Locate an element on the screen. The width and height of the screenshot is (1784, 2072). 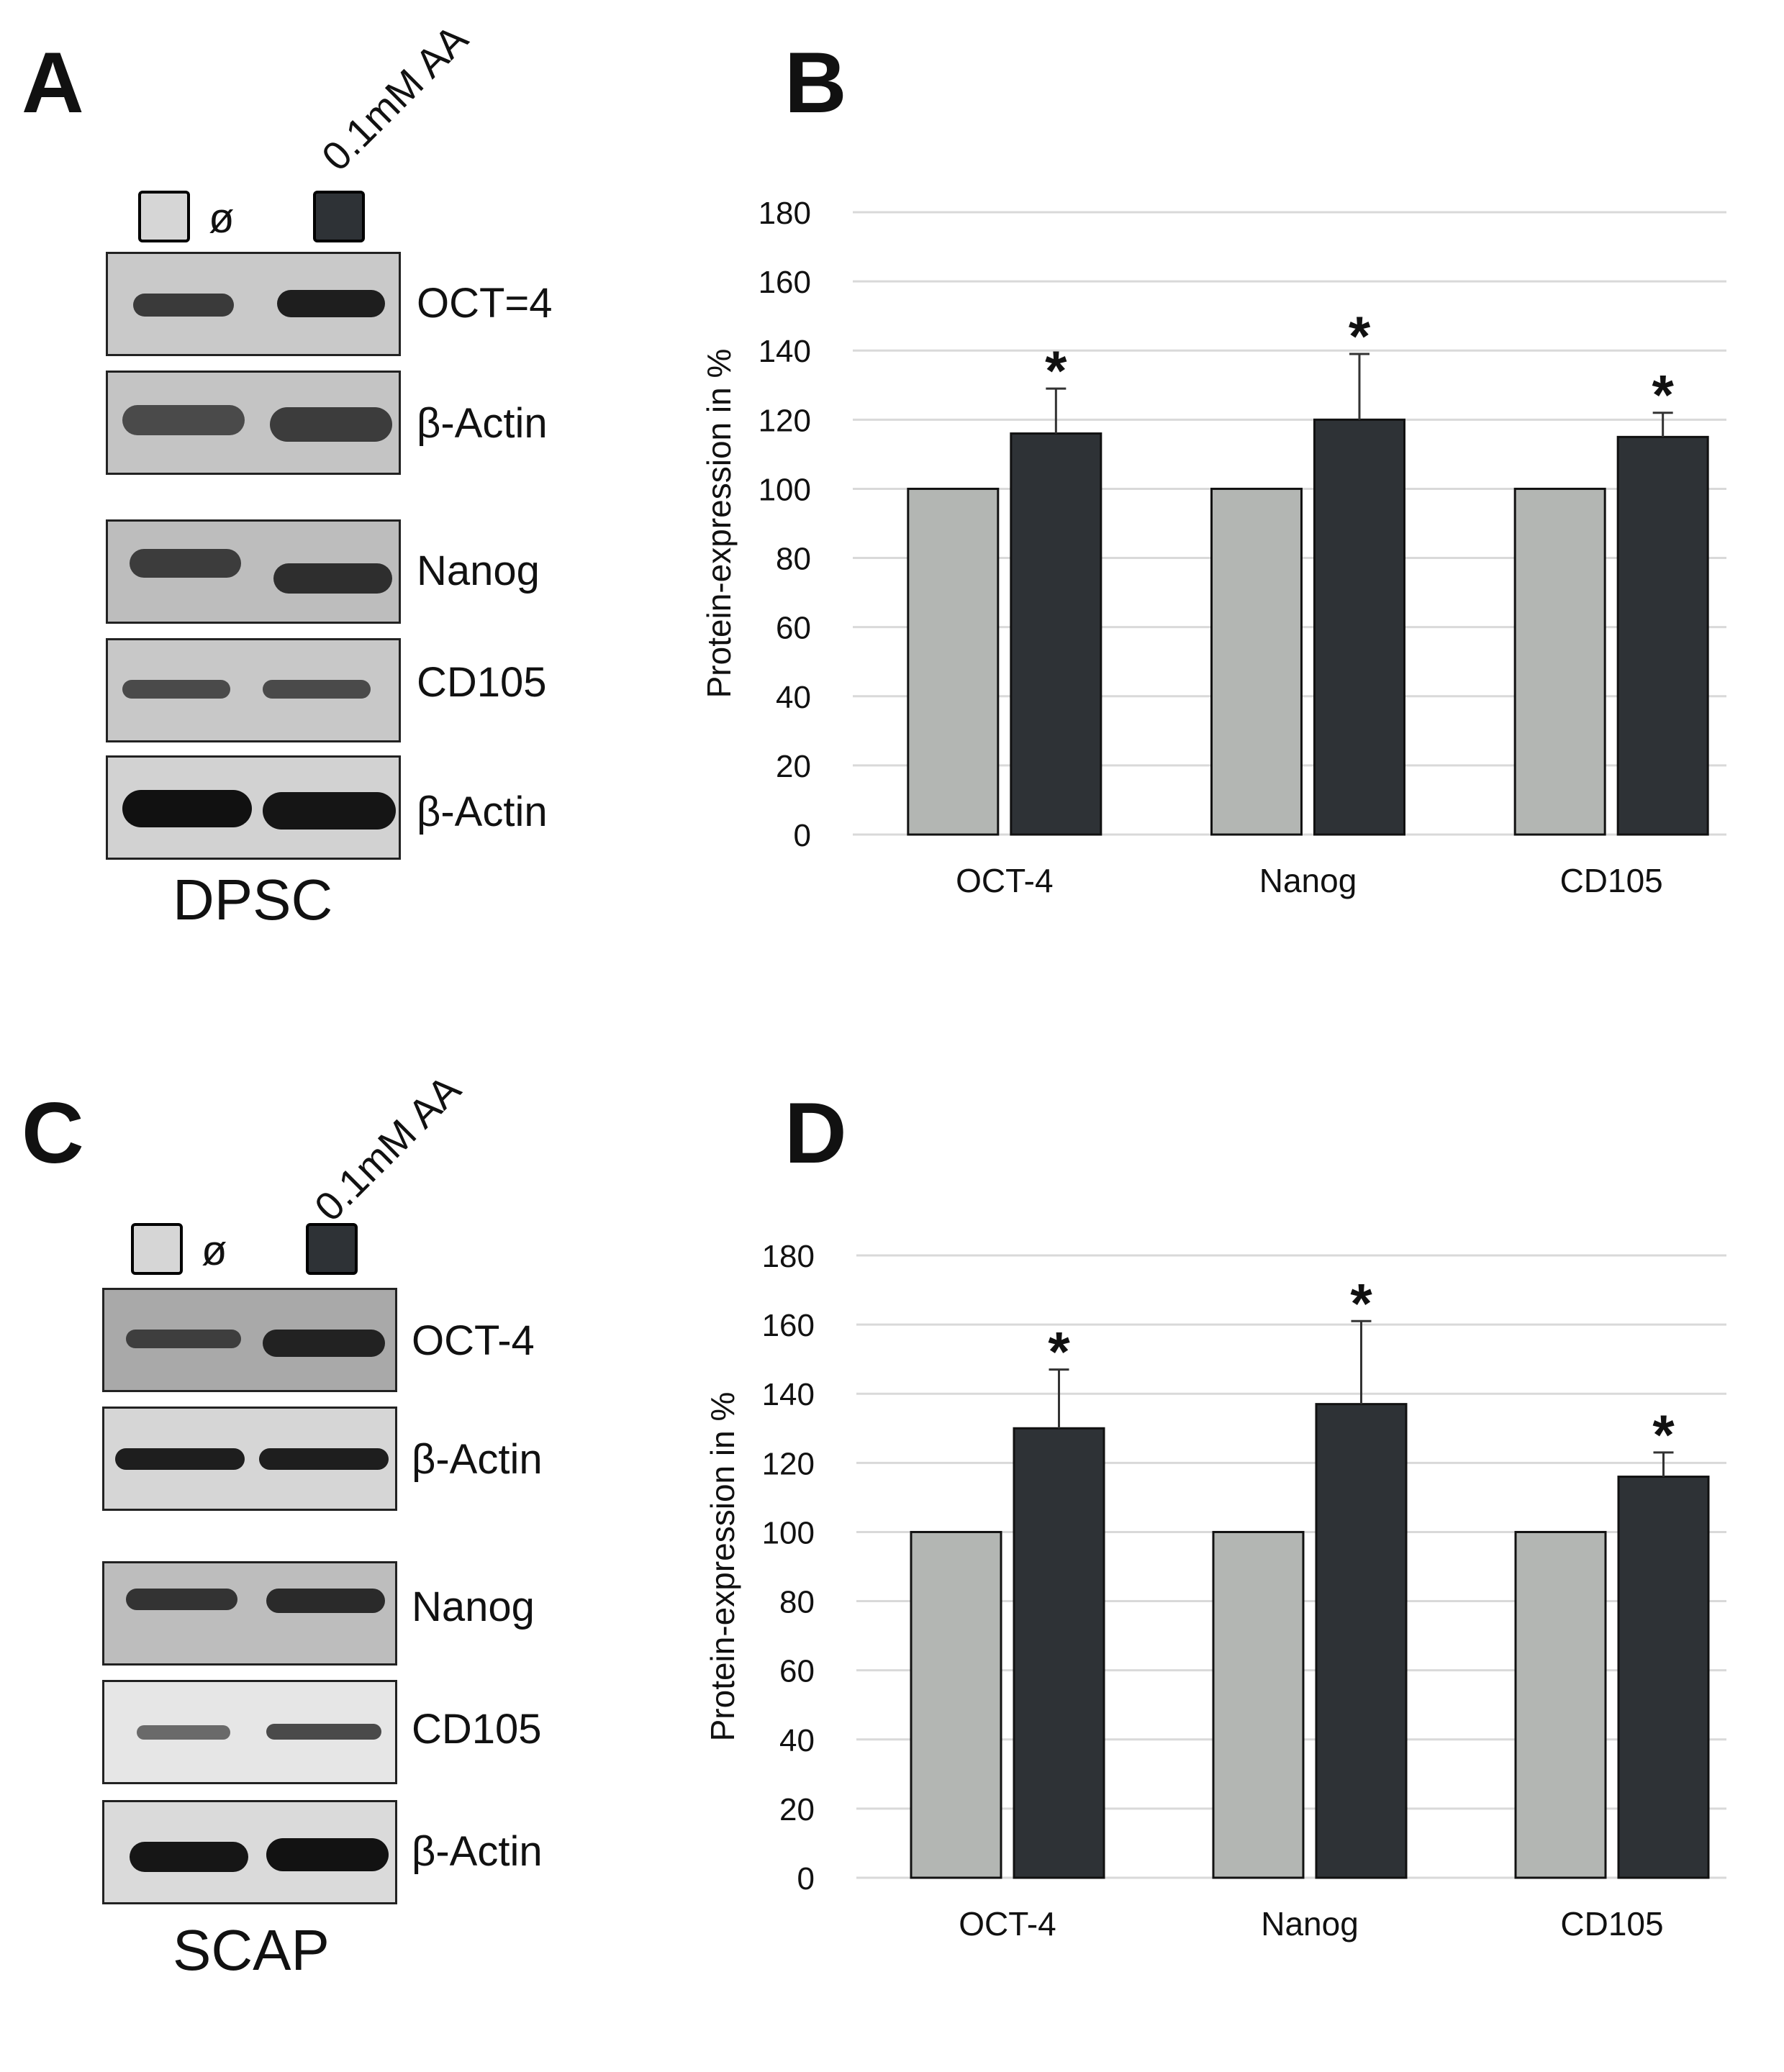
blot-label: OCT-4 is located at coordinates (473, 1340).